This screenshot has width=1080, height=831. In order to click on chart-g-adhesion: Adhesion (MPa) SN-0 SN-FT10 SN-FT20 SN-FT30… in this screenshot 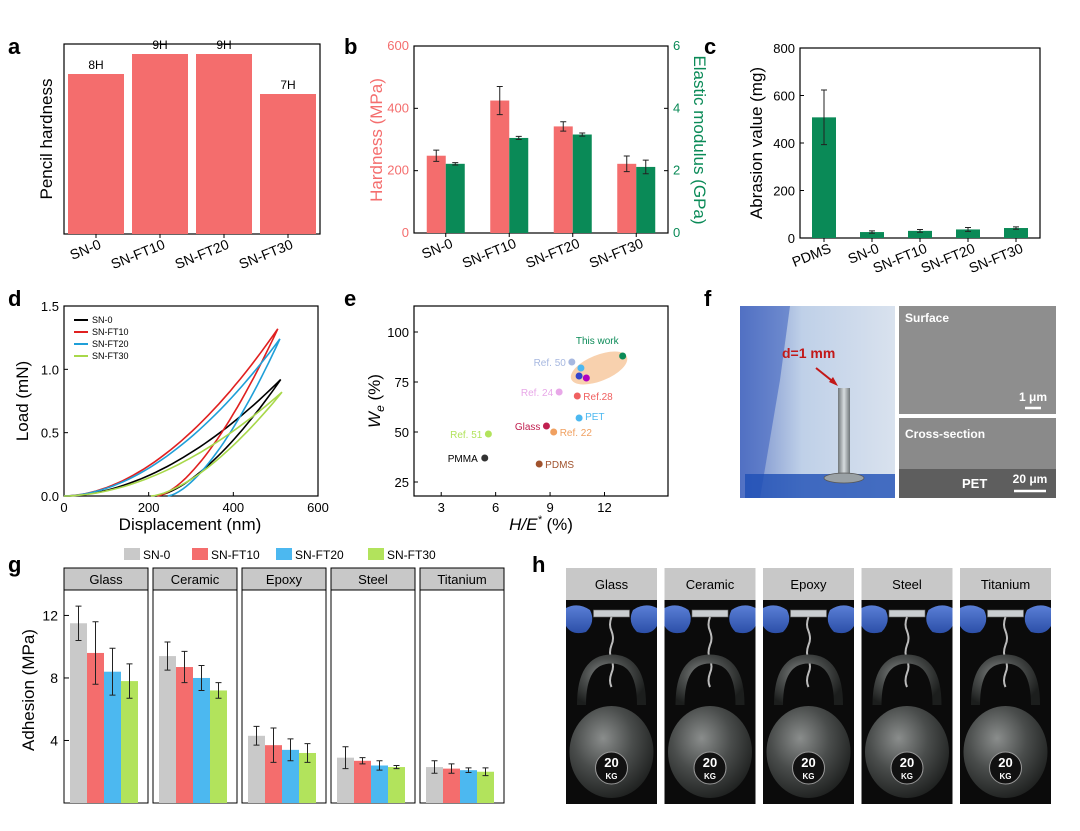, I will do `click(262, 676)`.